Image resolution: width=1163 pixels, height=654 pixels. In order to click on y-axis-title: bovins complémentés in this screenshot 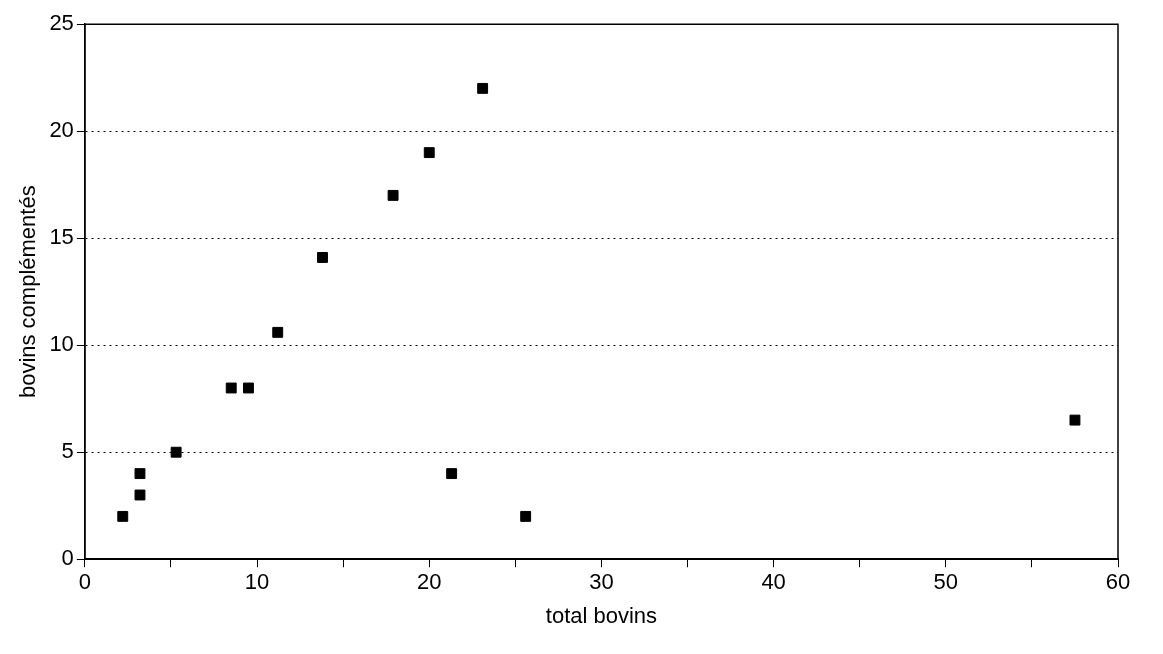, I will do `click(28, 292)`.